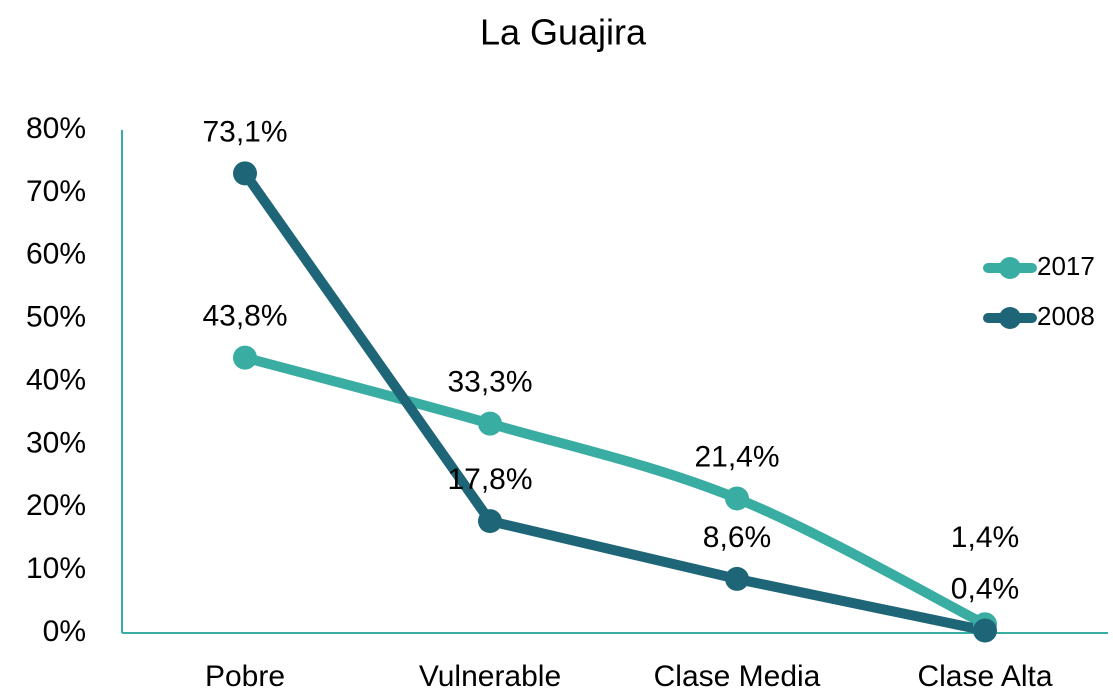  Describe the element at coordinates (984, 676) in the screenshot. I see `x-tick-label: Clase Alta` at that location.